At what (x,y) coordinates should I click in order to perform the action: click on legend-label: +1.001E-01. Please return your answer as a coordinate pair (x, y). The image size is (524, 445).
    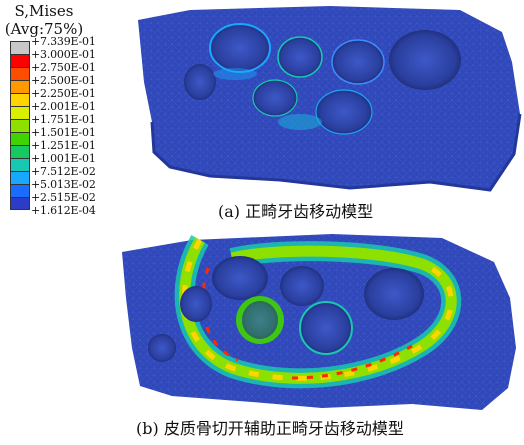
    Looking at the image, I should click on (63, 158).